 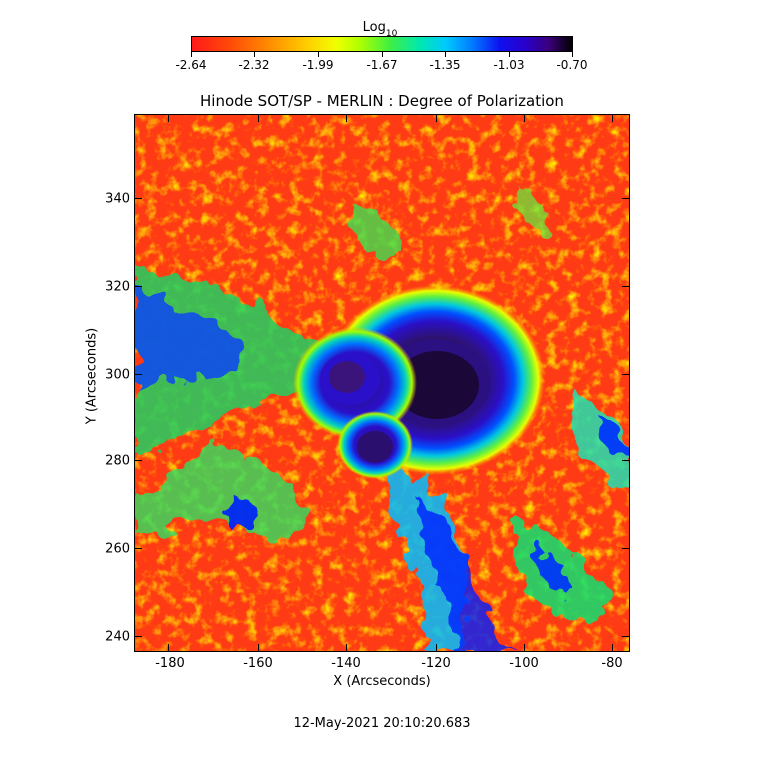 I want to click on colorbar-tick-label: -2.32, so click(x=254, y=65).